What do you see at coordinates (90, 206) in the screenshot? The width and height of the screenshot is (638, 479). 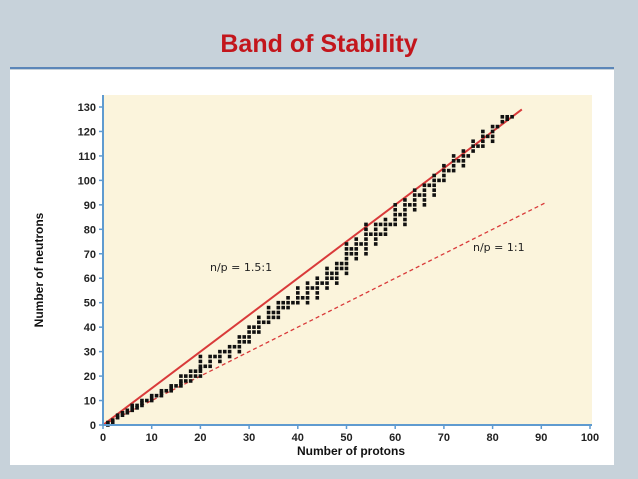 I see `y-tick-label: 90` at bounding box center [90, 206].